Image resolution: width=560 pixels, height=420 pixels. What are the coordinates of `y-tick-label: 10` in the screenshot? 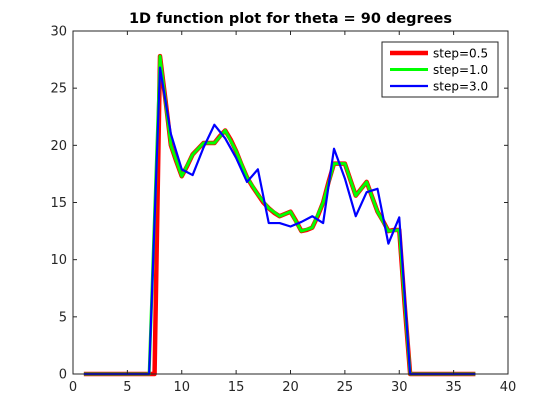 It's located at (58, 260).